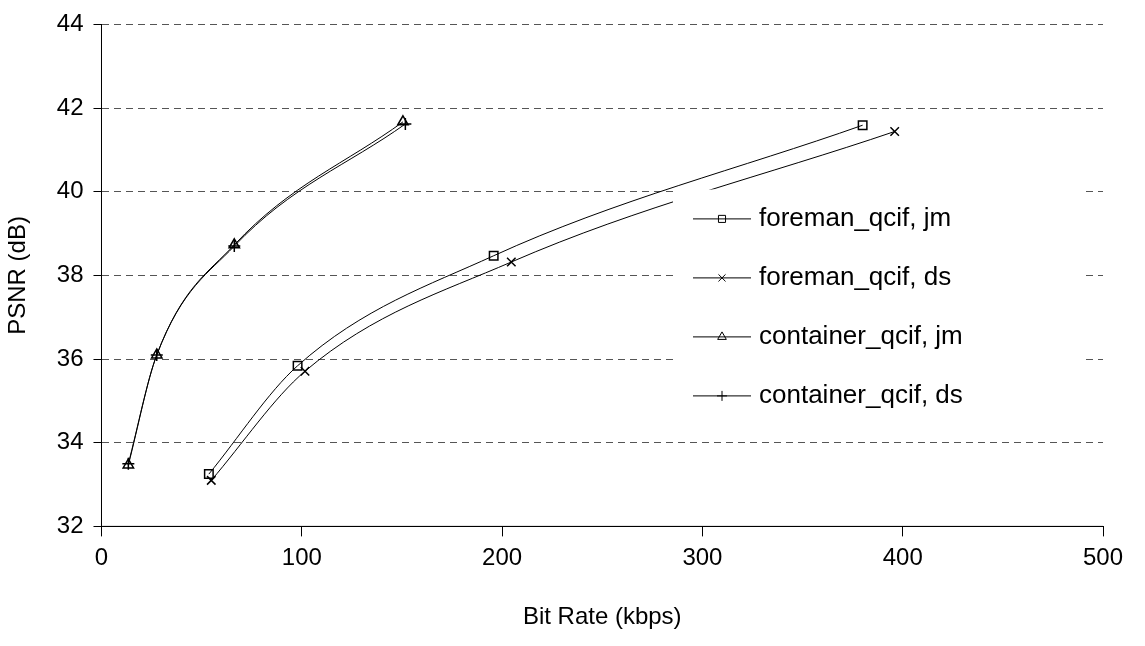  What do you see at coordinates (70, 357) in the screenshot?
I see `y-tick-label: 36` at bounding box center [70, 357].